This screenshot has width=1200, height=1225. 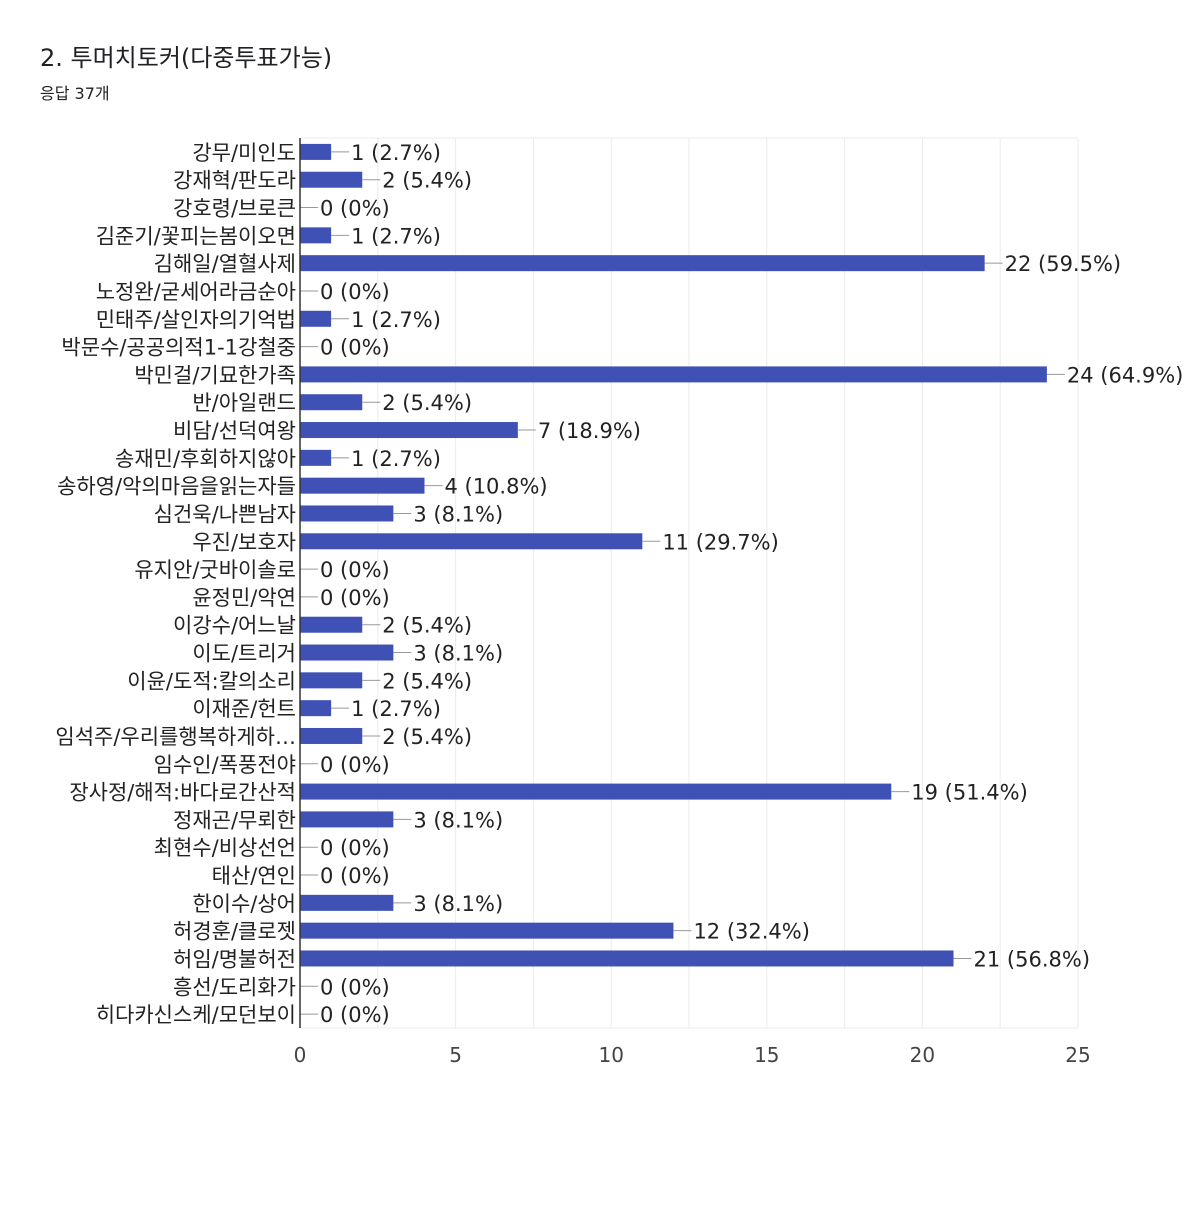 I want to click on category-label: 김준기/꽃피는봄이오면, so click(x=196, y=236).